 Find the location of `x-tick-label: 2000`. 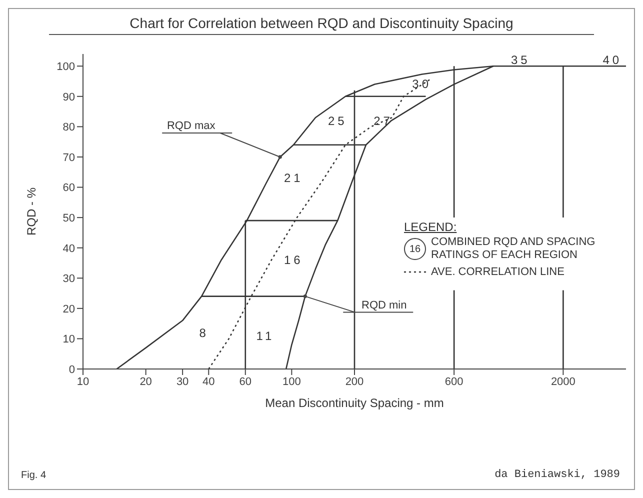

x-tick-label: 2000 is located at coordinates (563, 382).